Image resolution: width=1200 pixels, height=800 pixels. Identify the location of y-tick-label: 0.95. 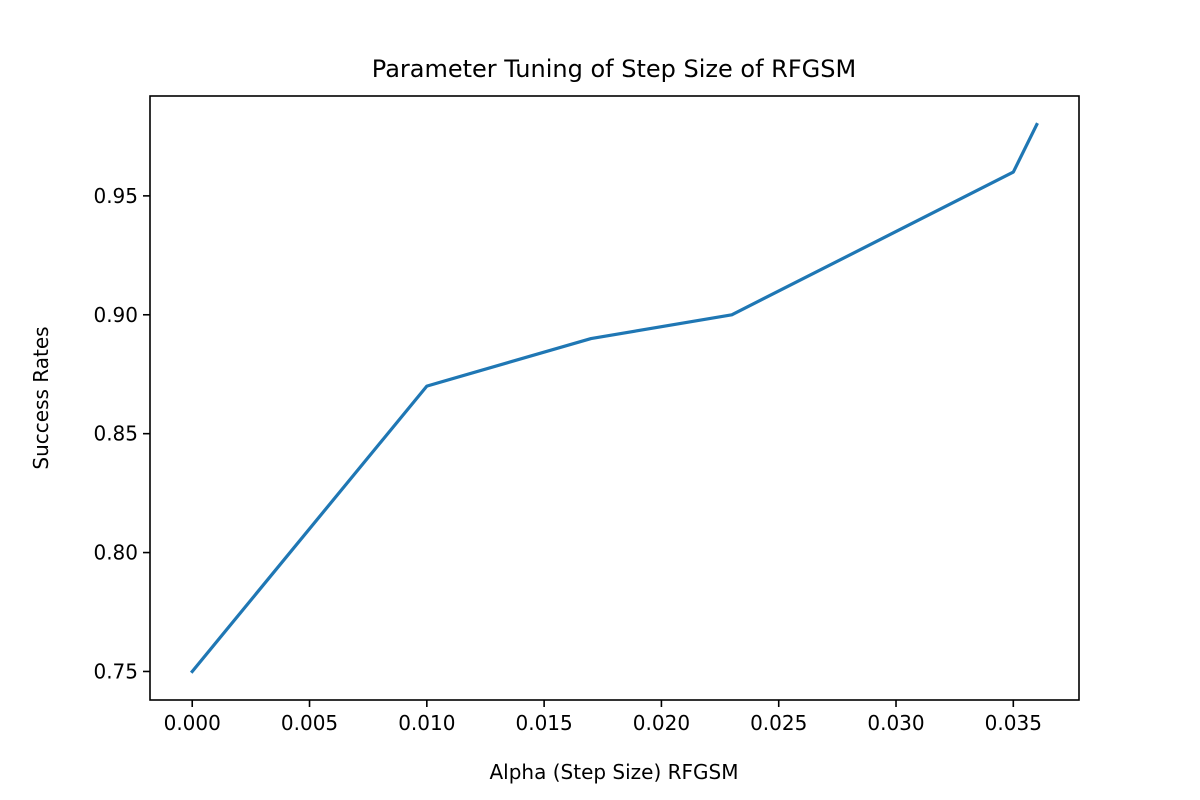
(115, 196).